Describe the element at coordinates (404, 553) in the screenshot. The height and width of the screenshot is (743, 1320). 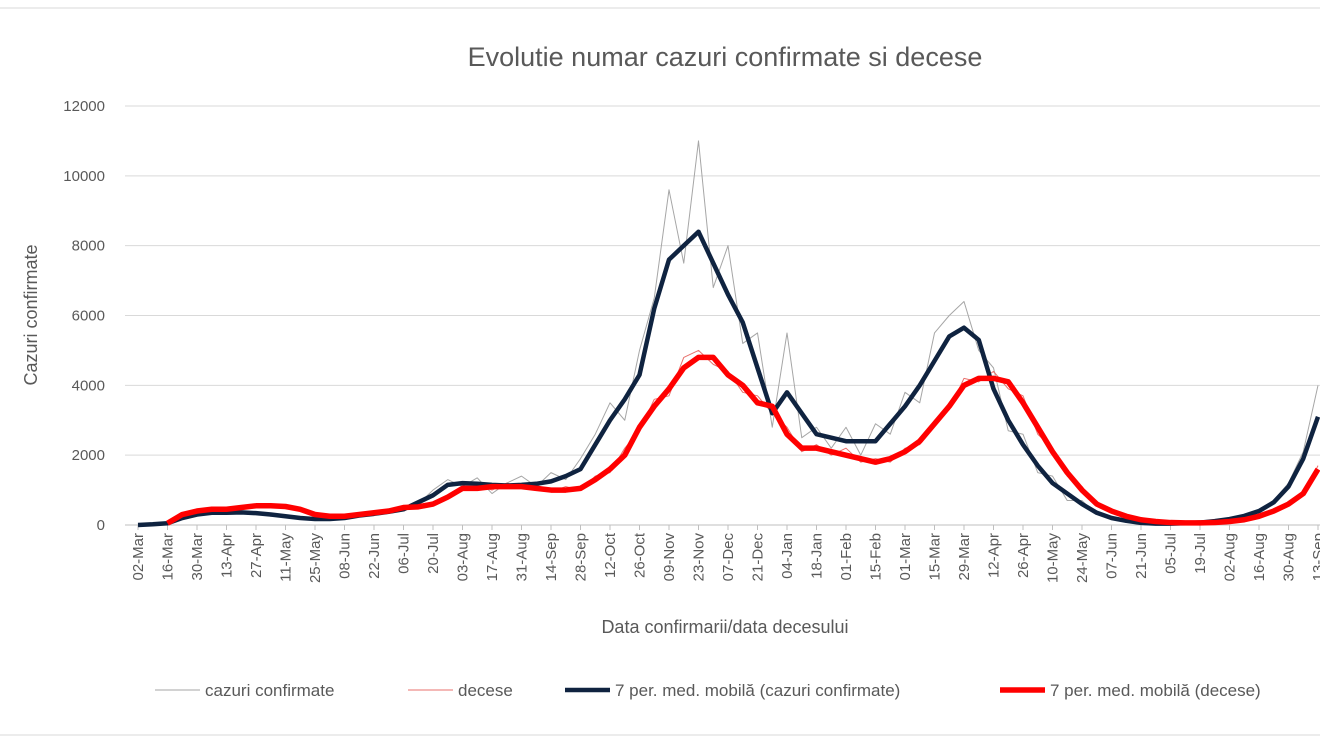
I see `x-tick-label: 06-Jul` at that location.